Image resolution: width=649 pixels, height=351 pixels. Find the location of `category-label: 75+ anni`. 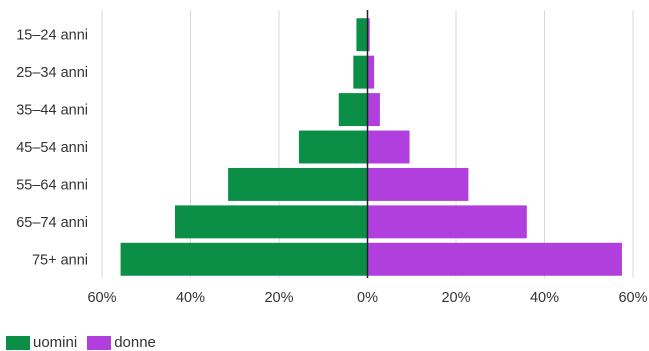

category-label: 75+ anni is located at coordinates (60, 260).